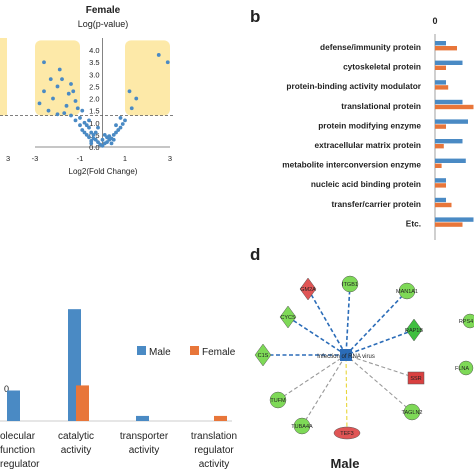  I want to click on network-node-label: RAP1B, so click(414, 331).